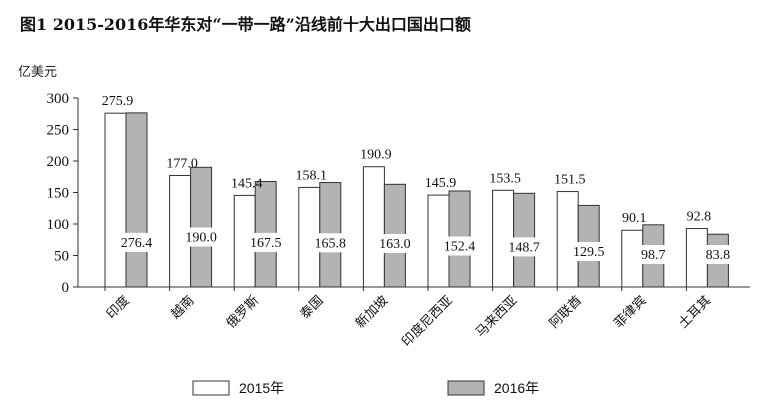 The height and width of the screenshot is (413, 771). I want to click on category-label: 阿联酋, so click(565, 312).